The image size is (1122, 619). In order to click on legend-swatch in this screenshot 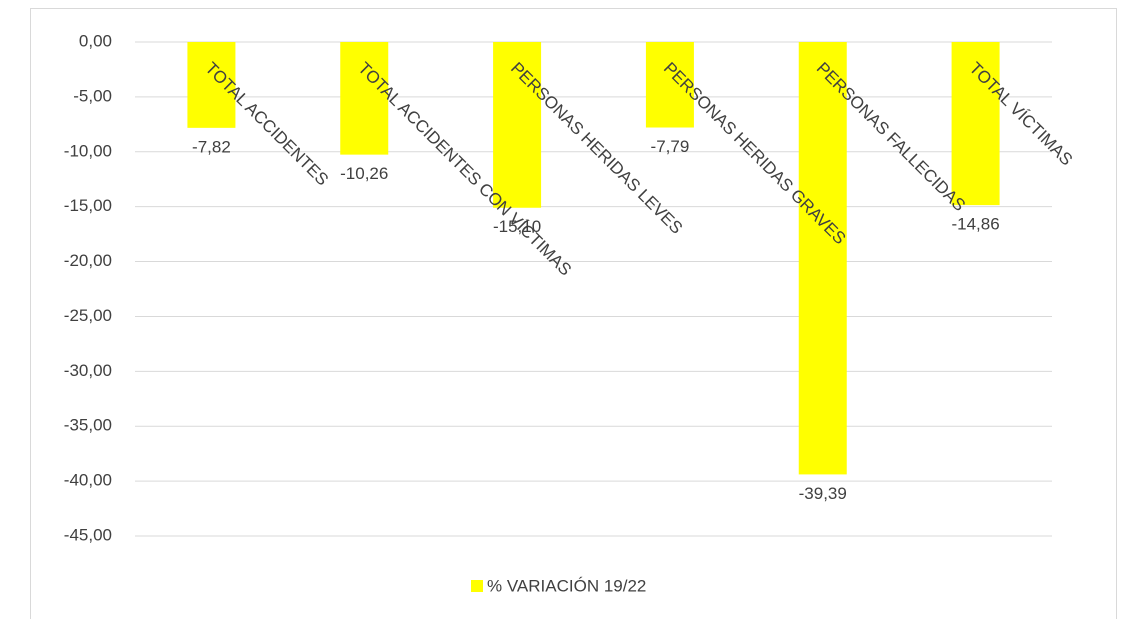, I will do `click(477, 586)`.